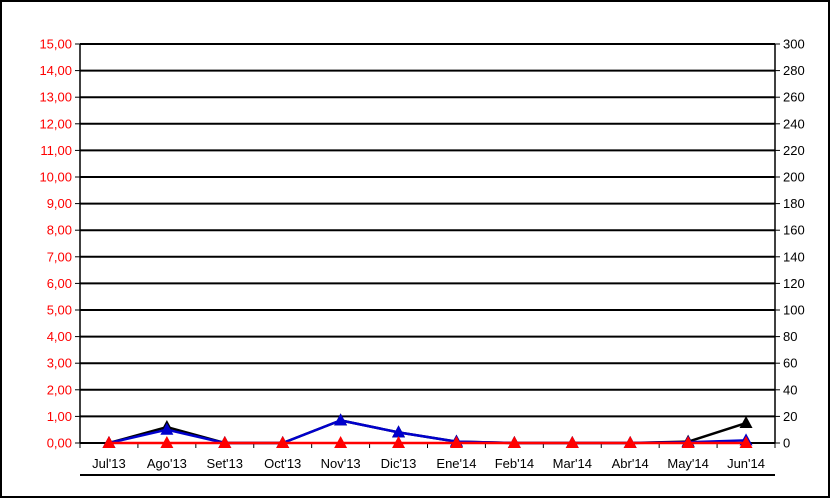 The image size is (830, 498). Describe the element at coordinates (794, 310) in the screenshot. I see `right-axis-tick-label: 100` at that location.